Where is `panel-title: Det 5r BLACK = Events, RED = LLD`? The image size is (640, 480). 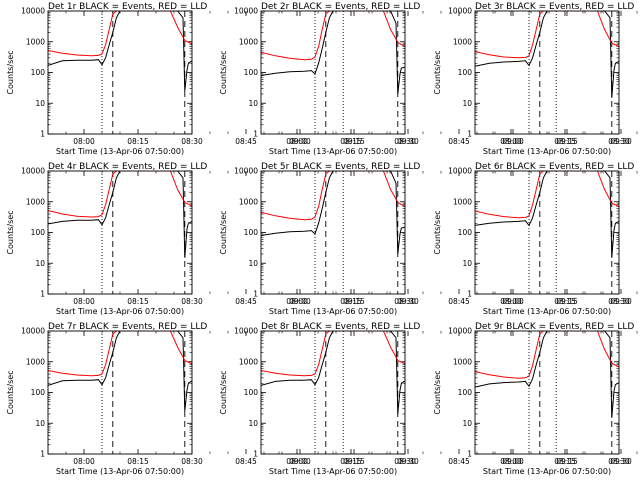 panel-title: Det 5r BLACK = Events, RED = LLD is located at coordinates (340, 167).